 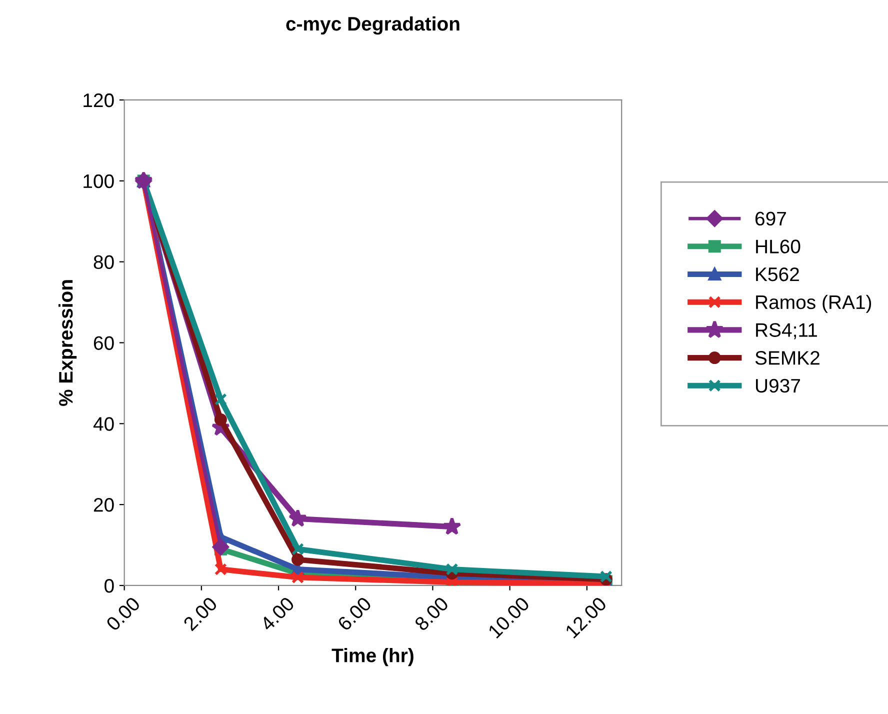 I want to click on legend-label: U937, so click(x=778, y=385).